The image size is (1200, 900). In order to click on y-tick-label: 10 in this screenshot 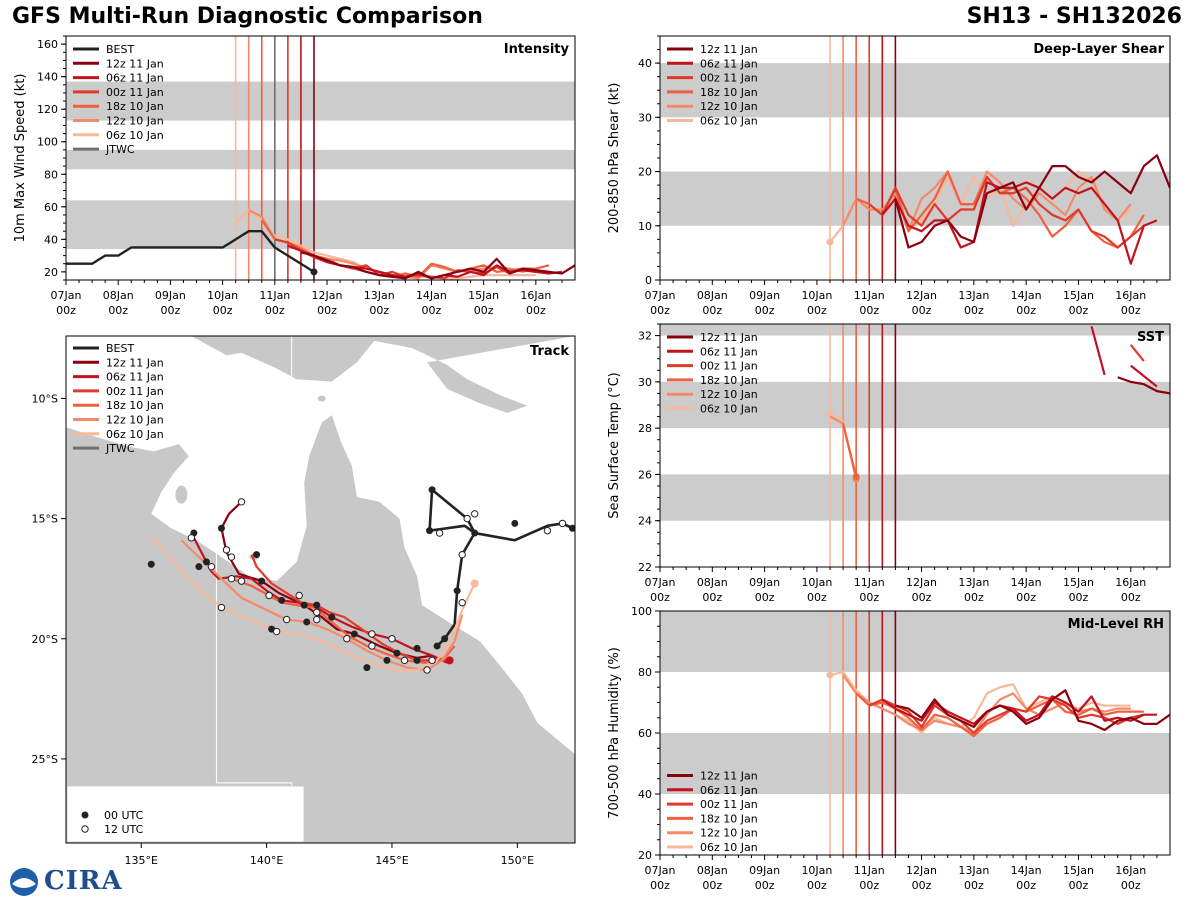, I will do `click(645, 226)`.